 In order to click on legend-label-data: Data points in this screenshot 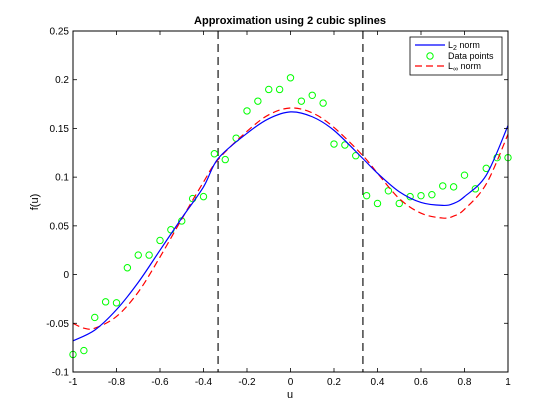, I will do `click(471, 56)`.